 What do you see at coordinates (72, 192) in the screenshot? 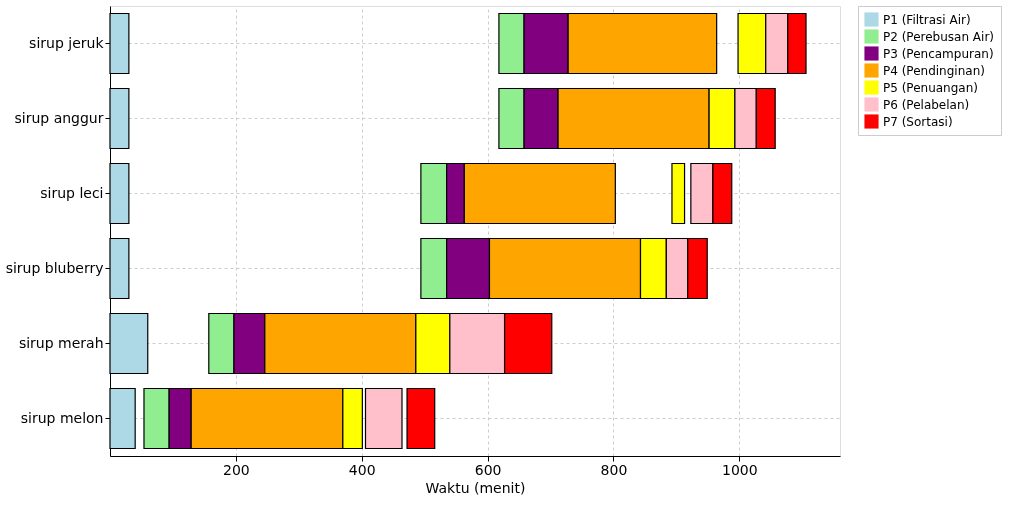
I see `y-tick-label: sirup leci` at bounding box center [72, 192].